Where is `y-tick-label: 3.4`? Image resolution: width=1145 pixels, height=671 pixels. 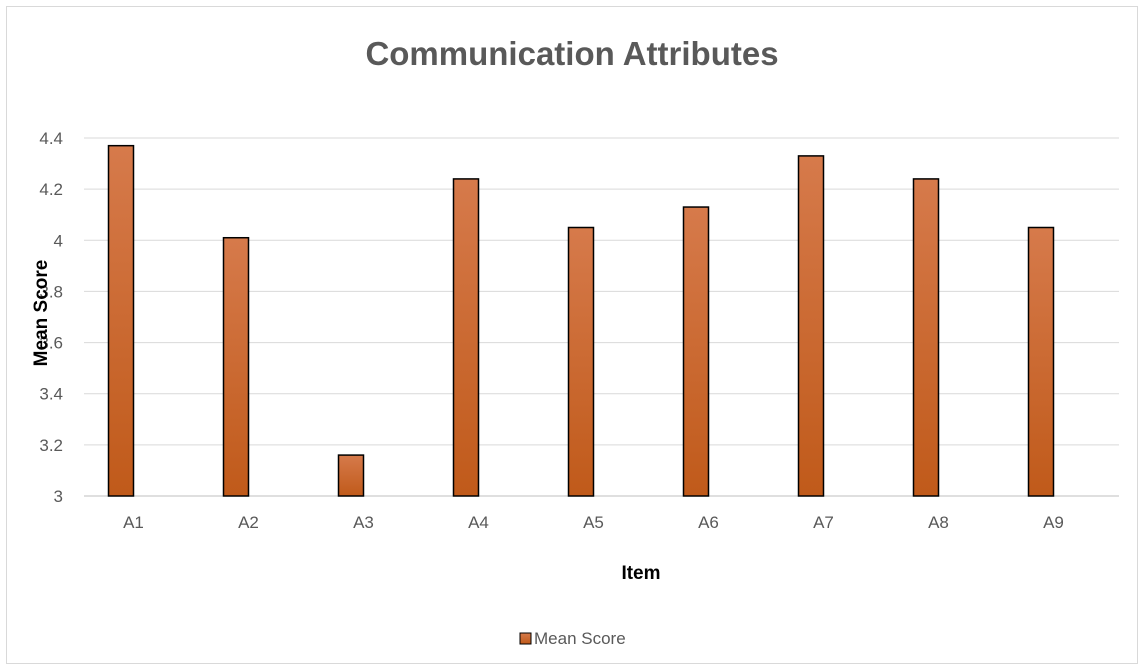
y-tick-label: 3.4 is located at coordinates (51, 394).